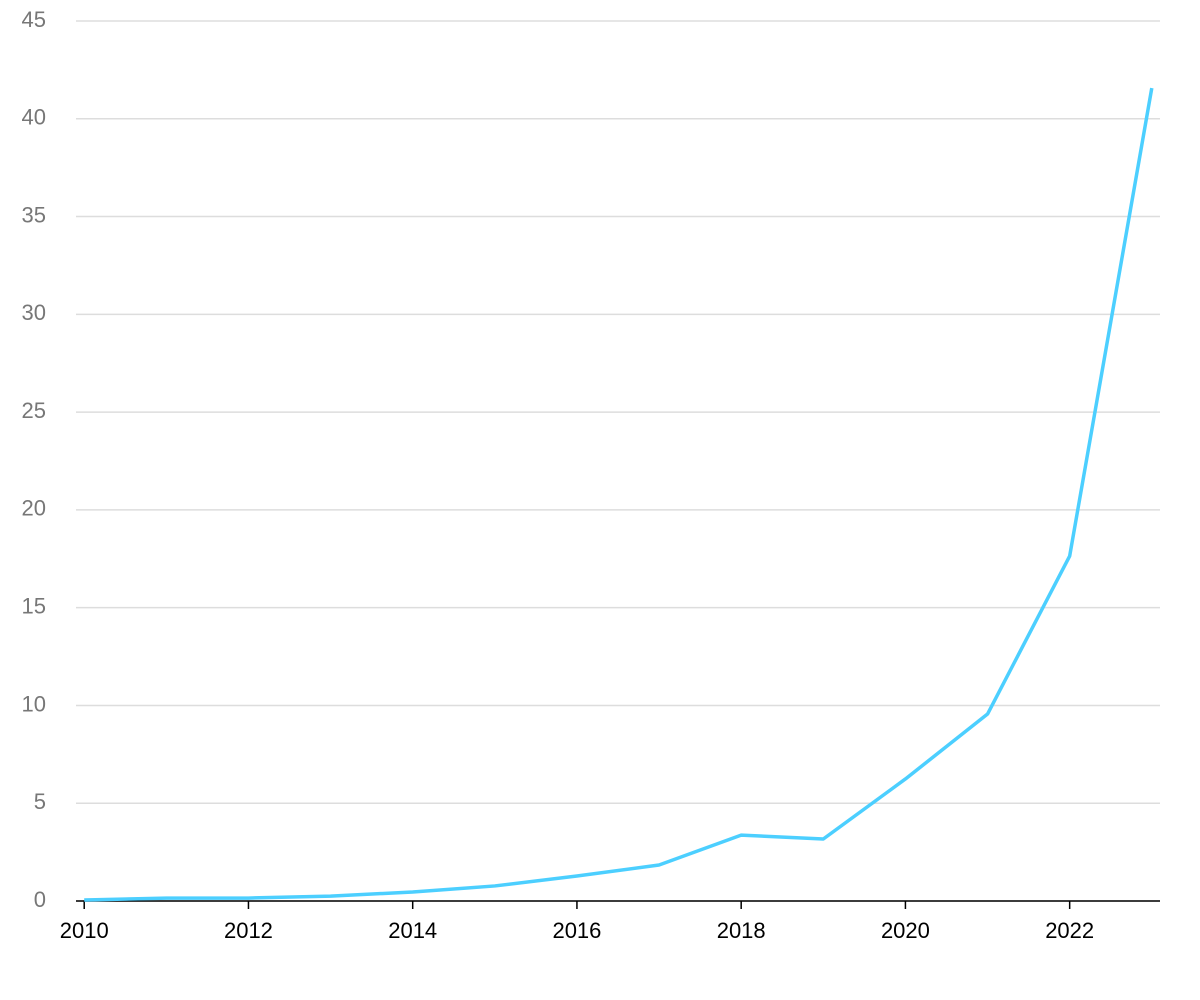  What do you see at coordinates (34, 312) in the screenshot?
I see `y-tick-label: 30` at bounding box center [34, 312].